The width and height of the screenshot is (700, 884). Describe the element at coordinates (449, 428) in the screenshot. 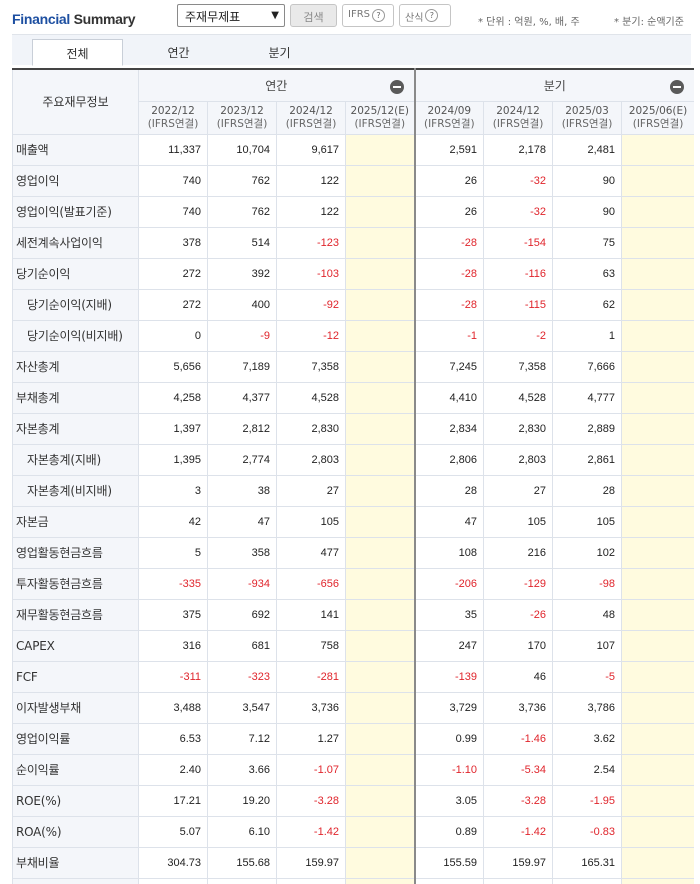

I see `table-cell: 2,834` at that location.